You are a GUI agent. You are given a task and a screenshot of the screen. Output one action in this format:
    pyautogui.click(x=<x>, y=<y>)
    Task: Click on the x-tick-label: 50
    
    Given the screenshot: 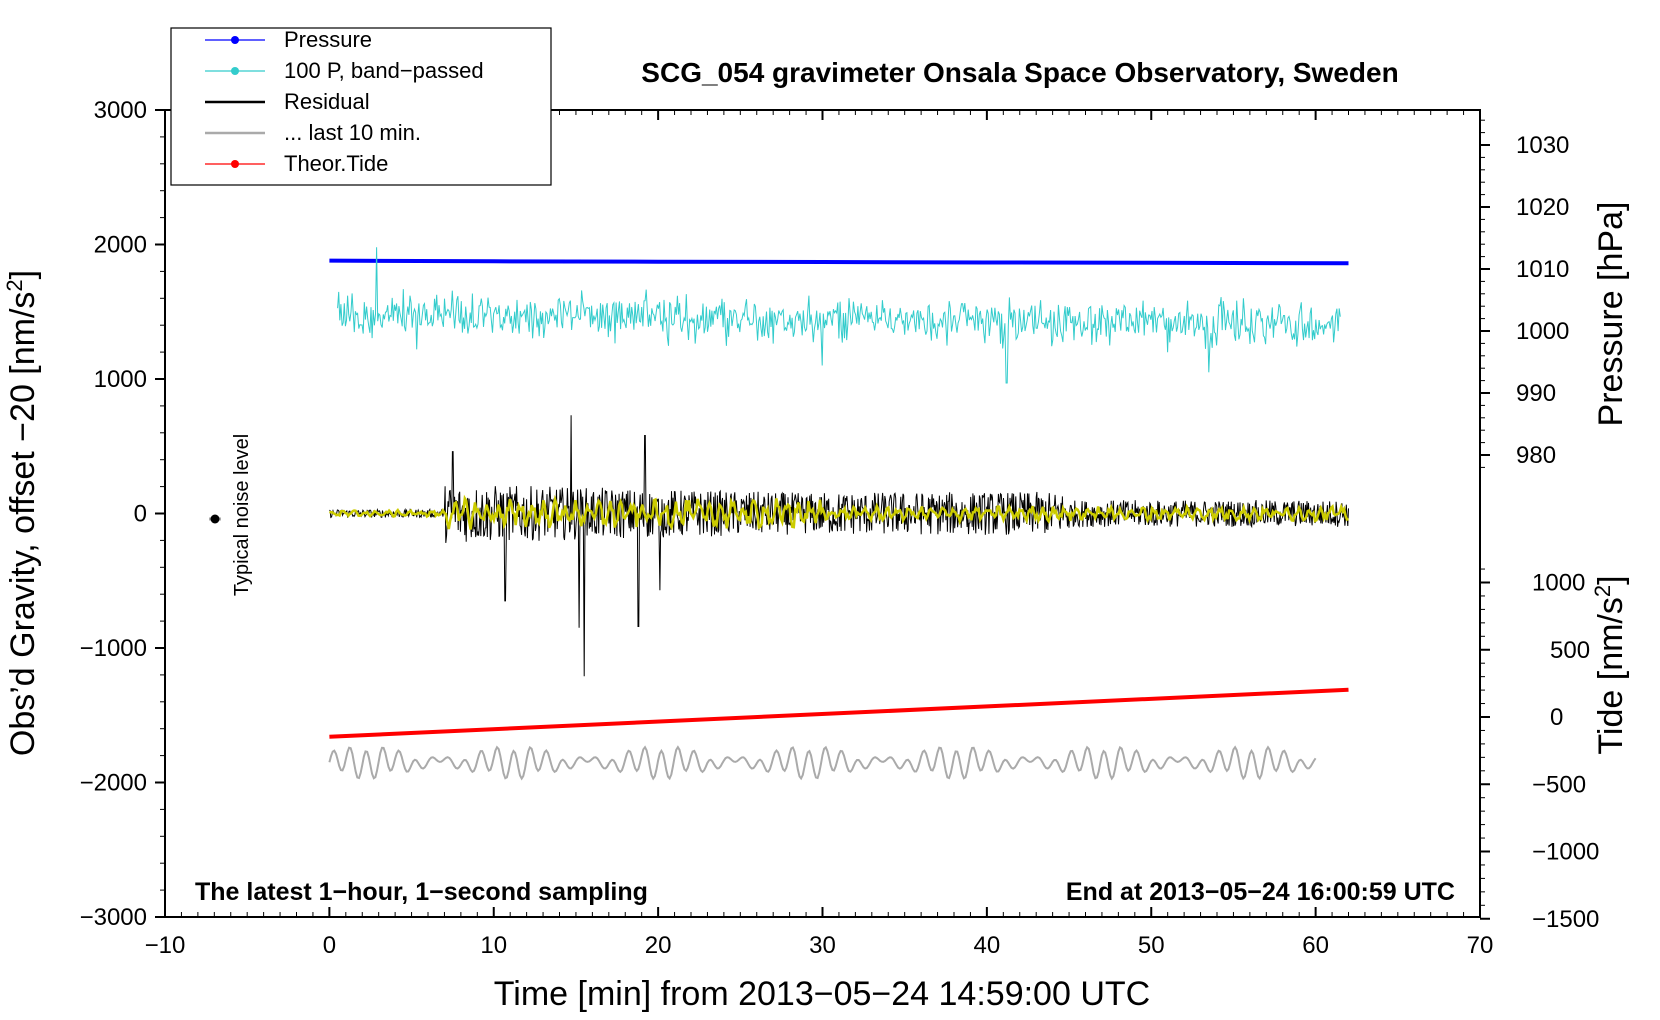 What is the action you would take?
    pyautogui.click(x=1151, y=945)
    